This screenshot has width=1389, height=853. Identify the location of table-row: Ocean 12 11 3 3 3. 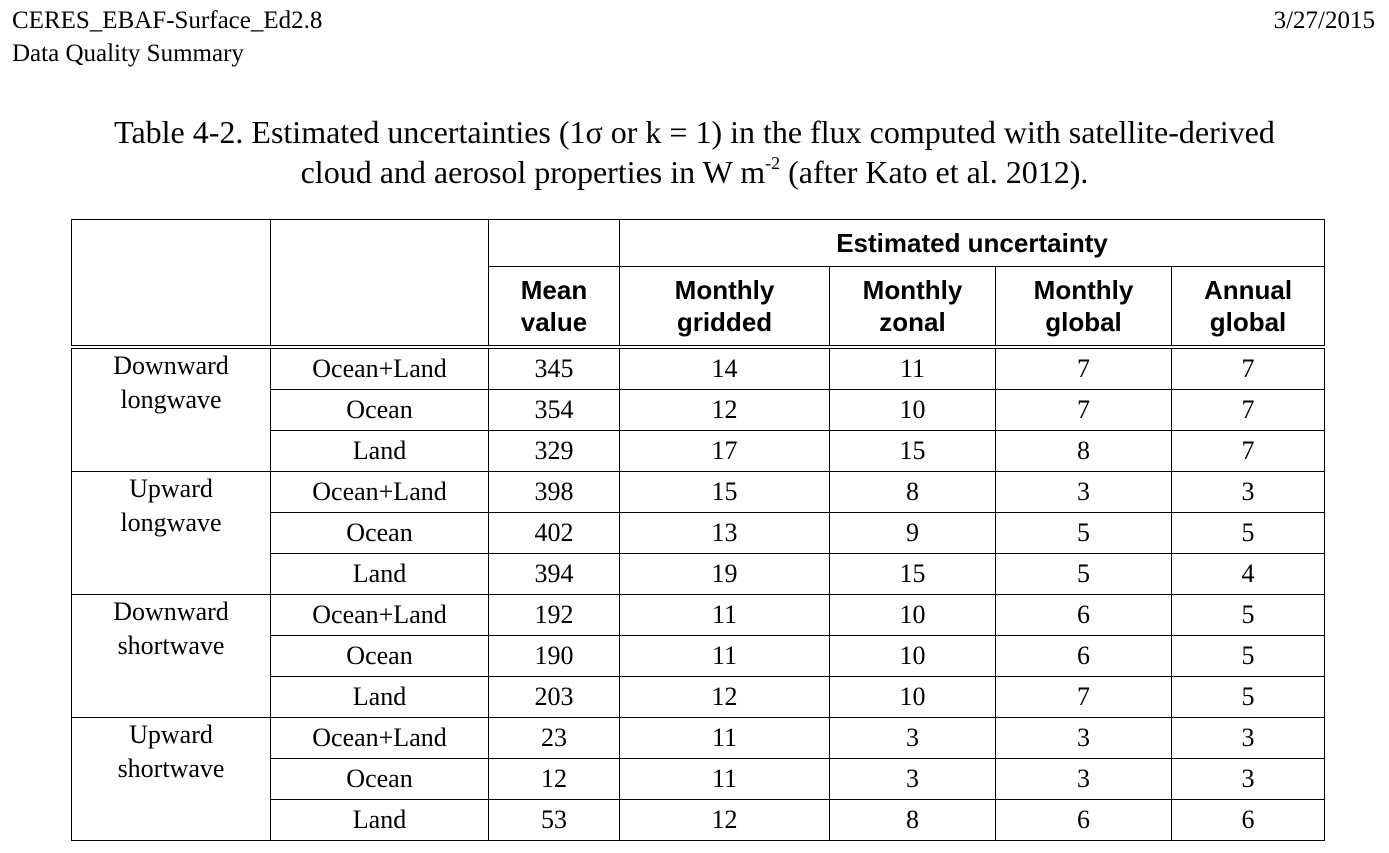
(699, 779).